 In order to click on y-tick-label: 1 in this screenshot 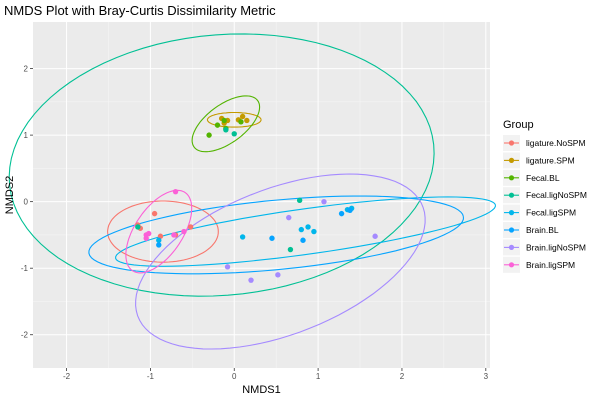, I will do `click(26, 135)`.